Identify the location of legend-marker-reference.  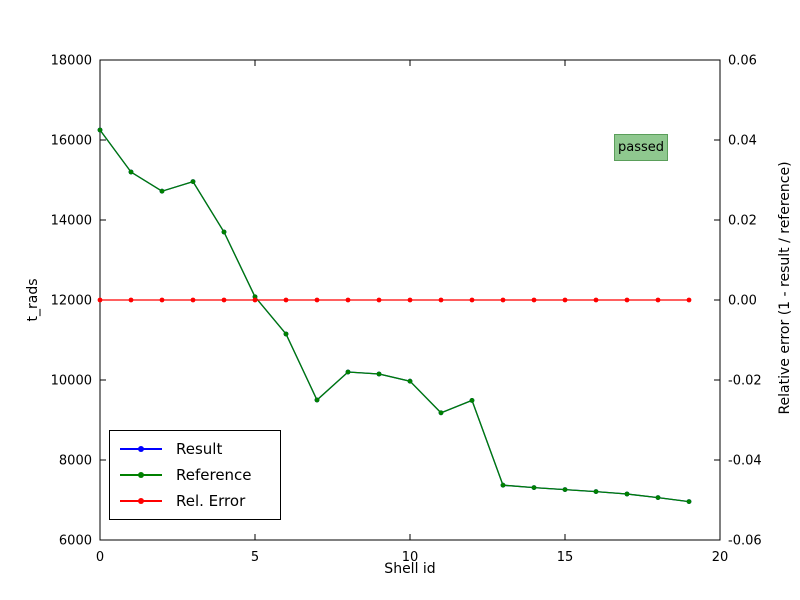
(141, 475).